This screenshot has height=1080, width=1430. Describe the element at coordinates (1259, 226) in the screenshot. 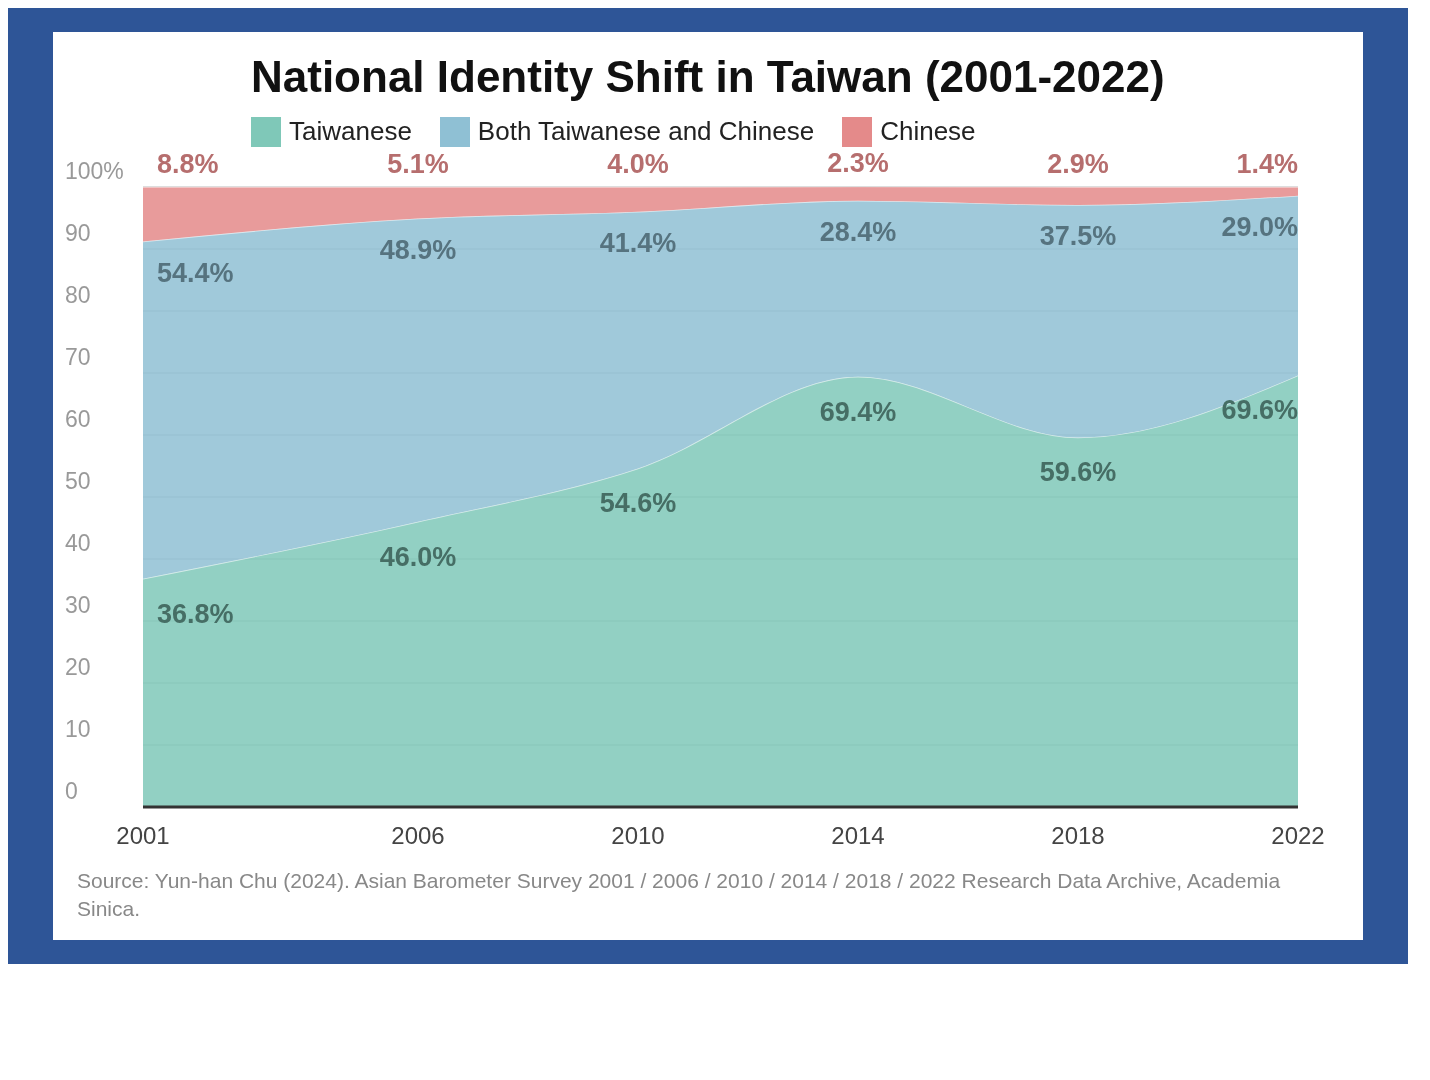

I see `data-label: 29.0%` at that location.